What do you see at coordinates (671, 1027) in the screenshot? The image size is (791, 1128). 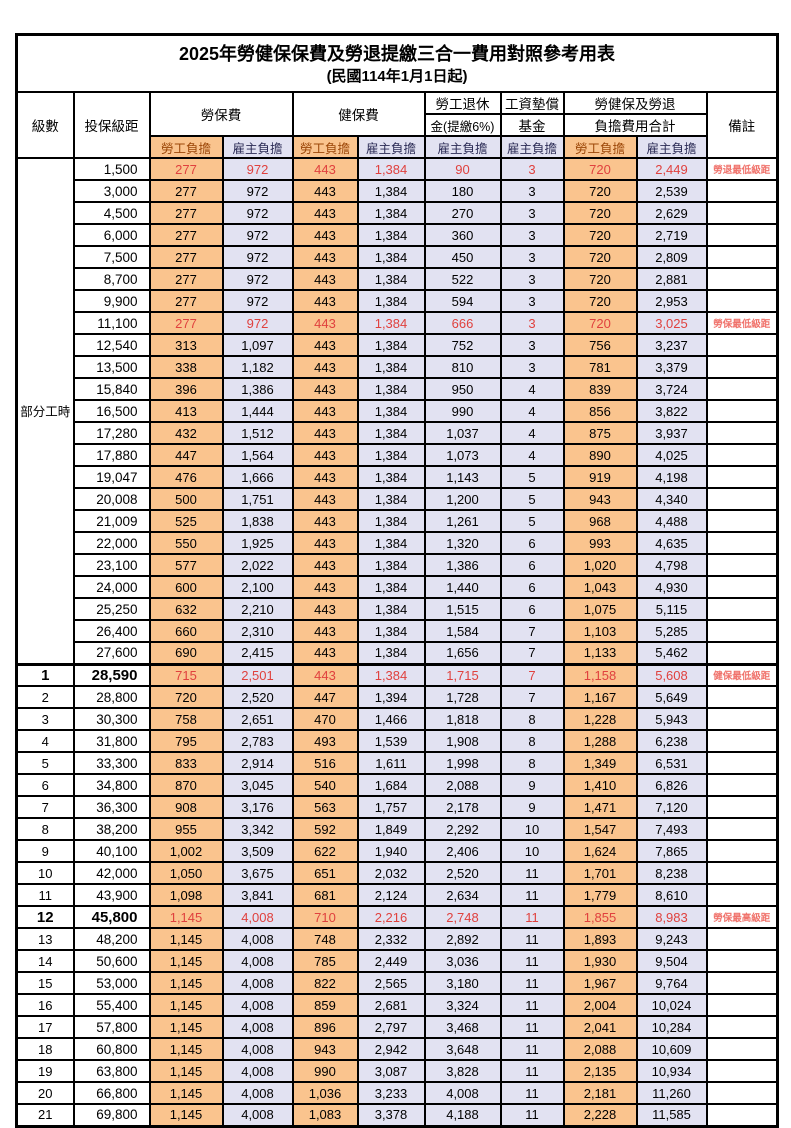 I see `value-cell: 10,284` at bounding box center [671, 1027].